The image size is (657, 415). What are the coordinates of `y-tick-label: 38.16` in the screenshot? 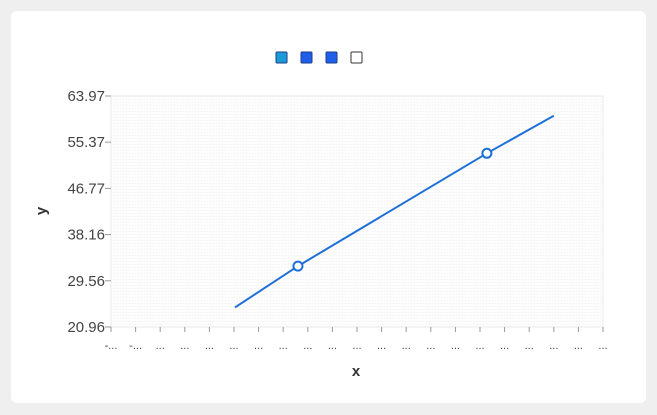 It's located at (86, 235).